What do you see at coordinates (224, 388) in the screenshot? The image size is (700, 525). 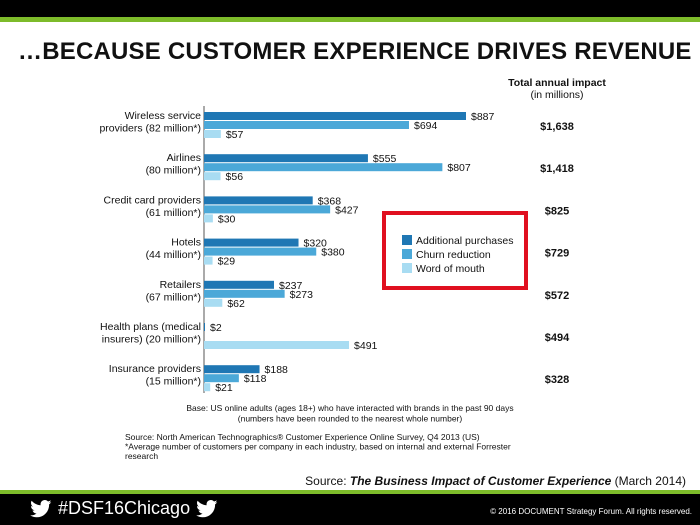 I see `data-label: $21` at bounding box center [224, 388].